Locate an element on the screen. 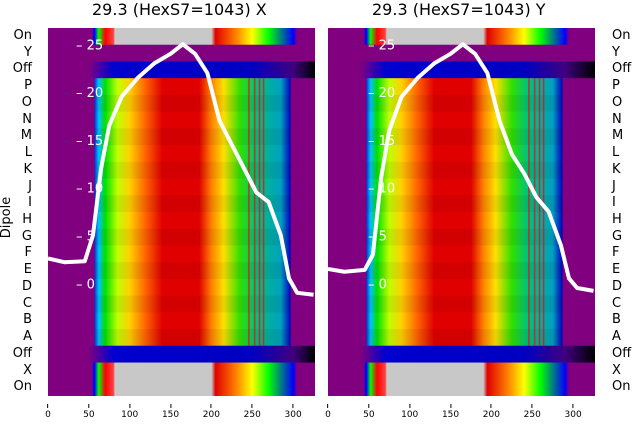 The width and height of the screenshot is (640, 440). x-tick-label: 300 is located at coordinates (293, 412).